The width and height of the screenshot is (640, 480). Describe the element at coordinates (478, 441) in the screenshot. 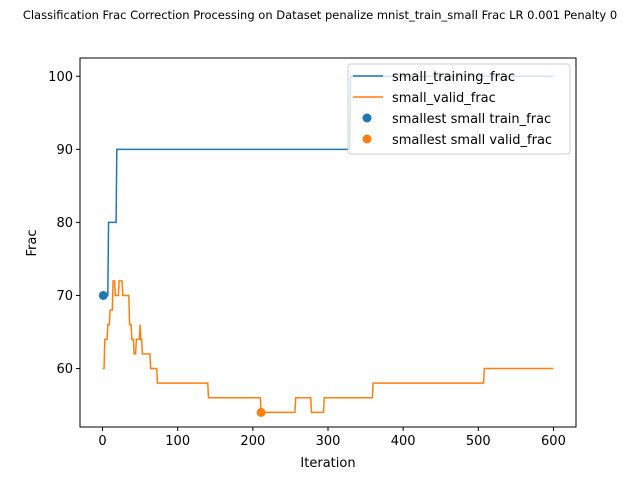

I see `x-tick-label: 500` at that location.